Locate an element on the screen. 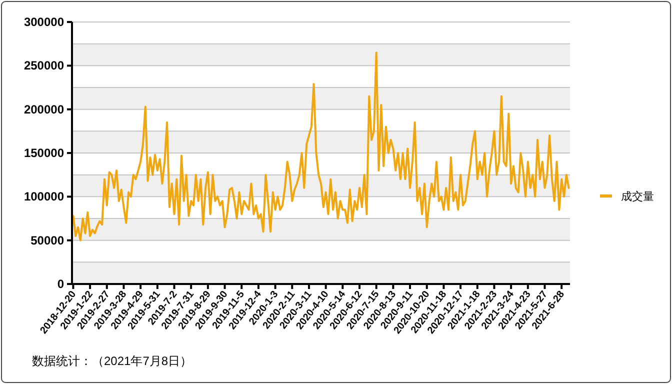 The width and height of the screenshot is (672, 384). y-tick-label: 250000 is located at coordinates (44, 65).